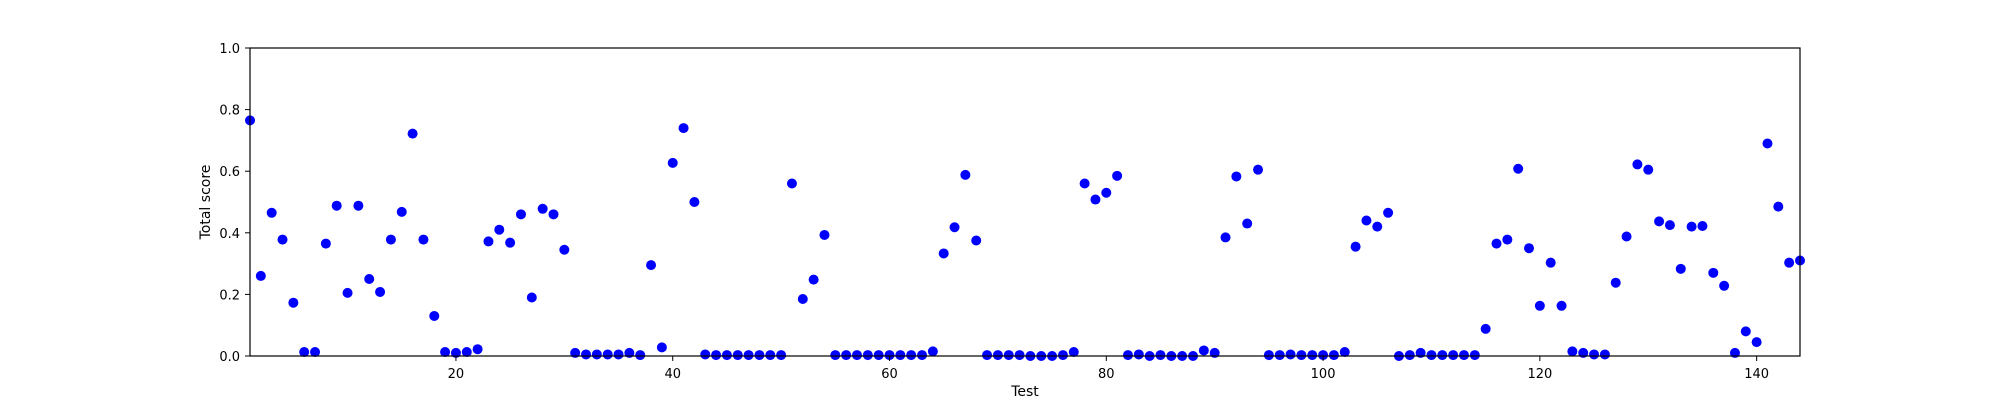 The width and height of the screenshot is (2000, 400). Describe the element at coordinates (1323, 374) in the screenshot. I see `x-tick-label: 100` at that location.